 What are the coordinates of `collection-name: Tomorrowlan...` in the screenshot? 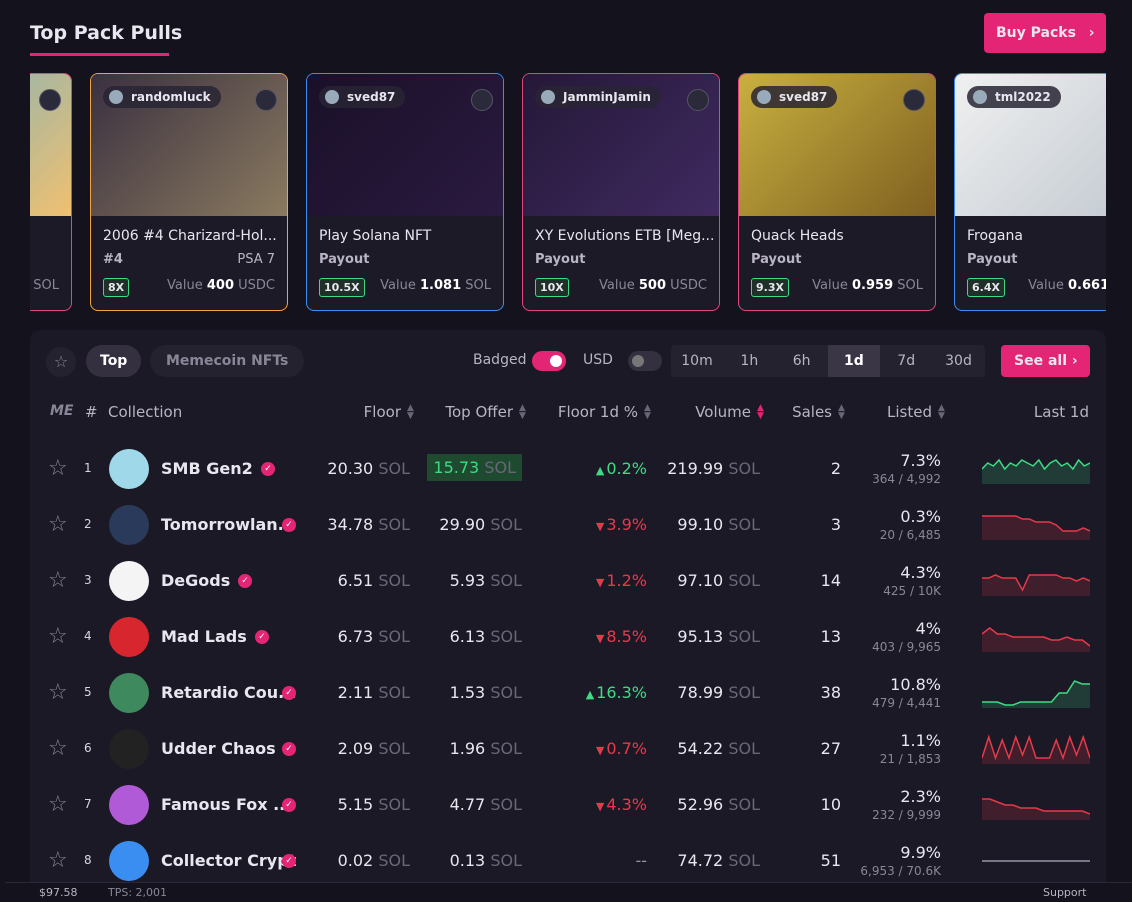 It's located at (228, 524).